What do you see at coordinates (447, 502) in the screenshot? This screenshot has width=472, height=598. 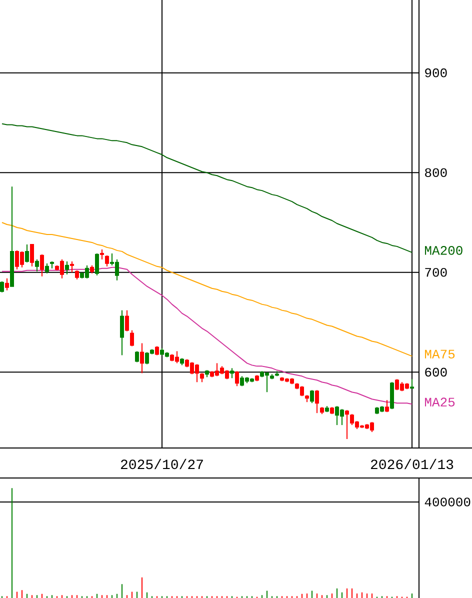 I see `y-tick-label: 400000` at bounding box center [447, 502].